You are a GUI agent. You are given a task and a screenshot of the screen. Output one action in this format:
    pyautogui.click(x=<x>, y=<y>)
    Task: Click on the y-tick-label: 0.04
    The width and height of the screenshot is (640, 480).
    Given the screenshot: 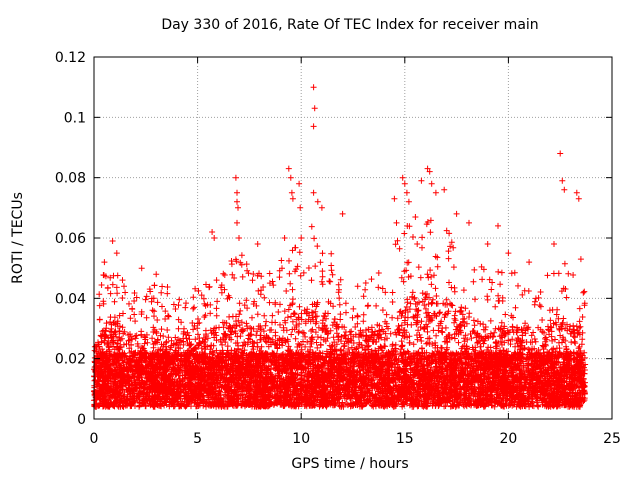 What is the action you would take?
    pyautogui.click(x=70, y=299)
    